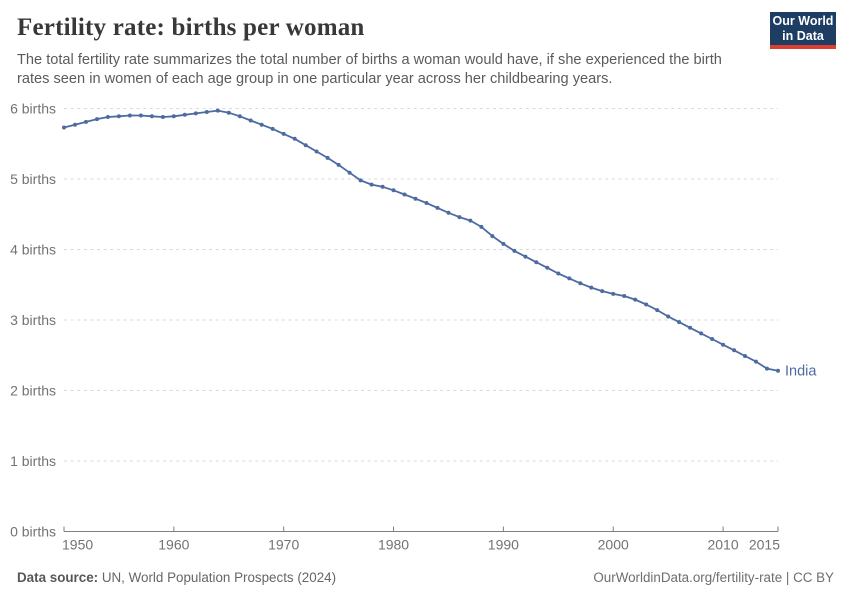  What do you see at coordinates (228, 112) in the screenshot?
I see `data-point-1965` at bounding box center [228, 112].